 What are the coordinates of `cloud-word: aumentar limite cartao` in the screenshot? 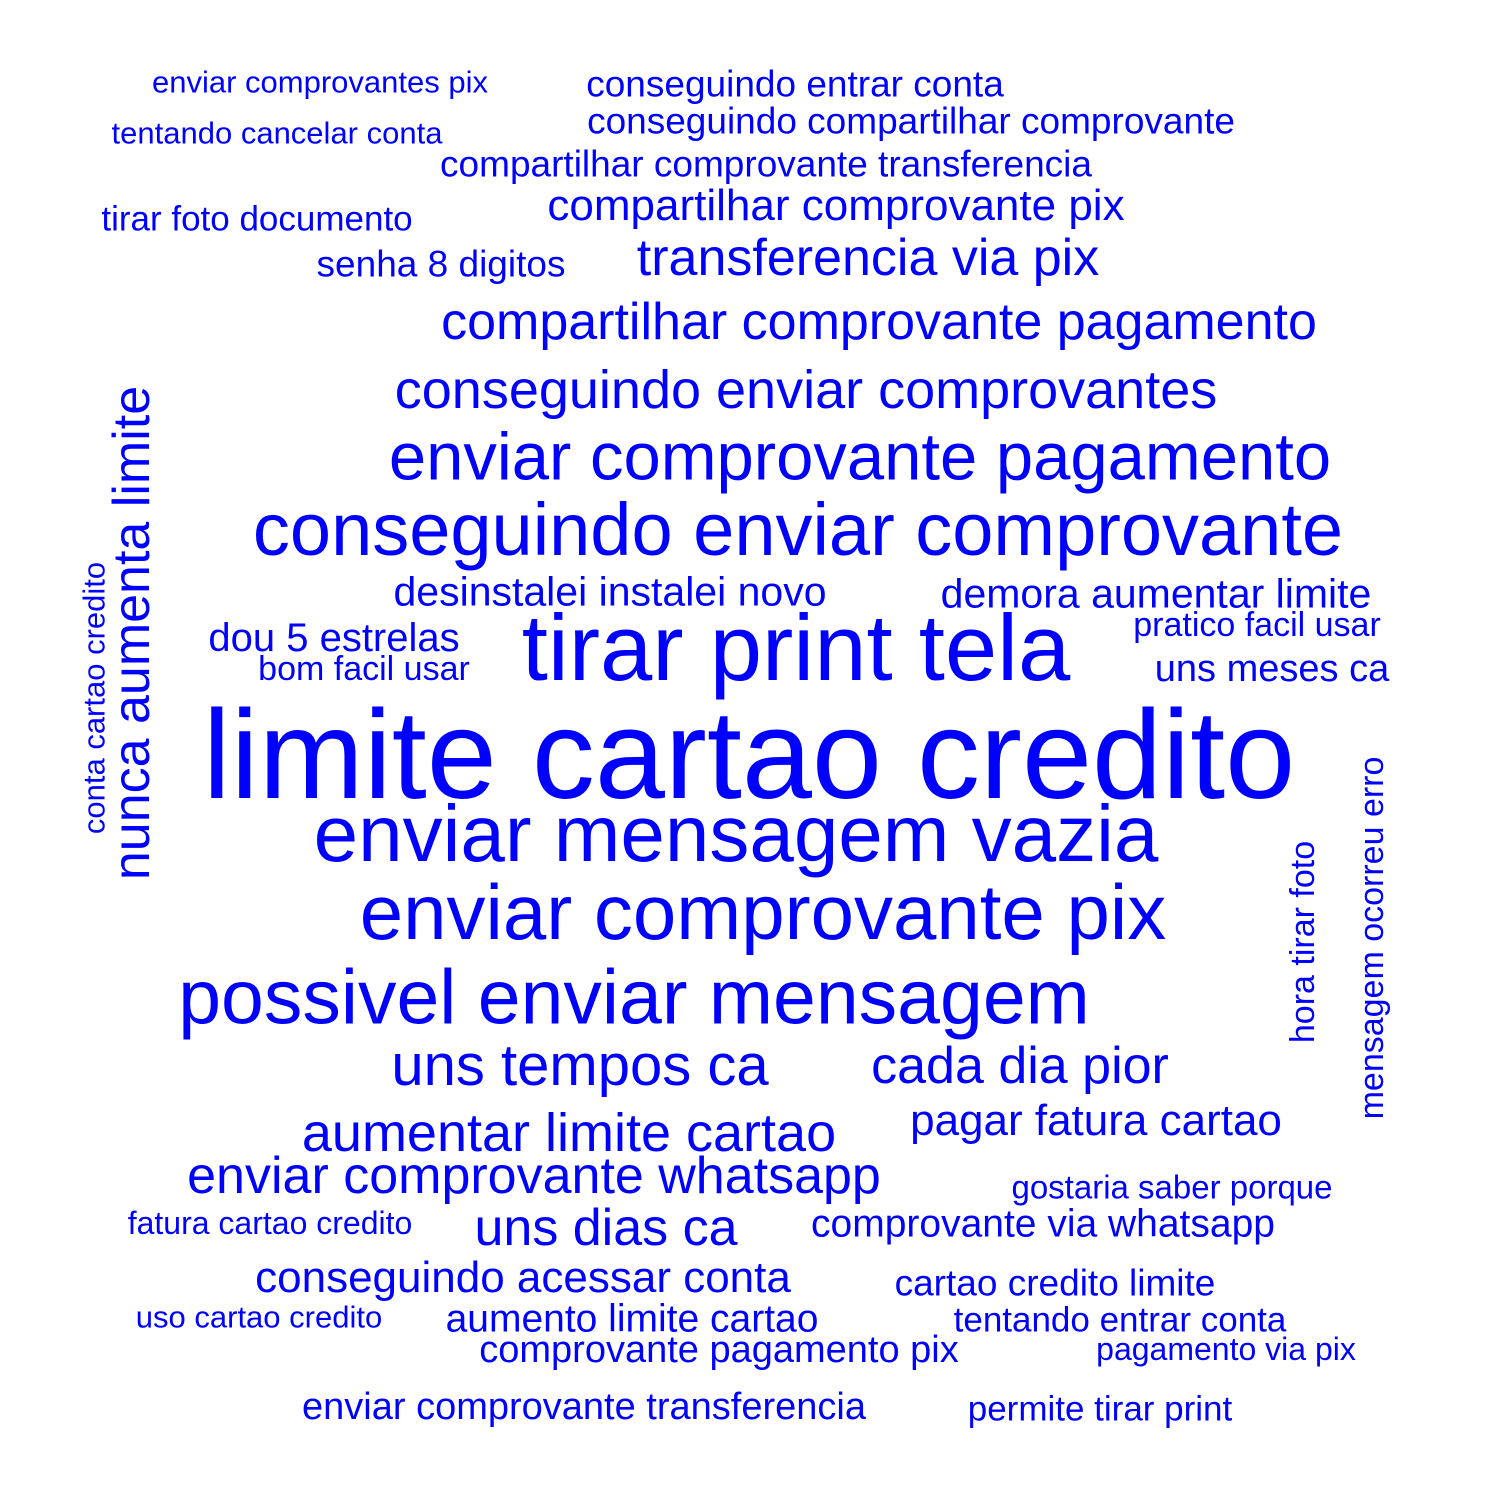 It's located at (569, 1133).